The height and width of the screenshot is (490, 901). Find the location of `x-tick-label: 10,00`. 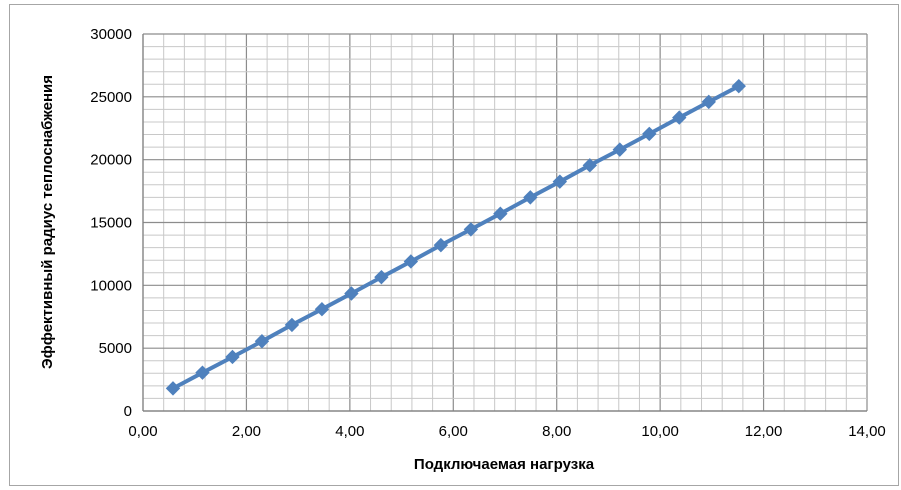

x-tick-label: 10,00 is located at coordinates (660, 431).